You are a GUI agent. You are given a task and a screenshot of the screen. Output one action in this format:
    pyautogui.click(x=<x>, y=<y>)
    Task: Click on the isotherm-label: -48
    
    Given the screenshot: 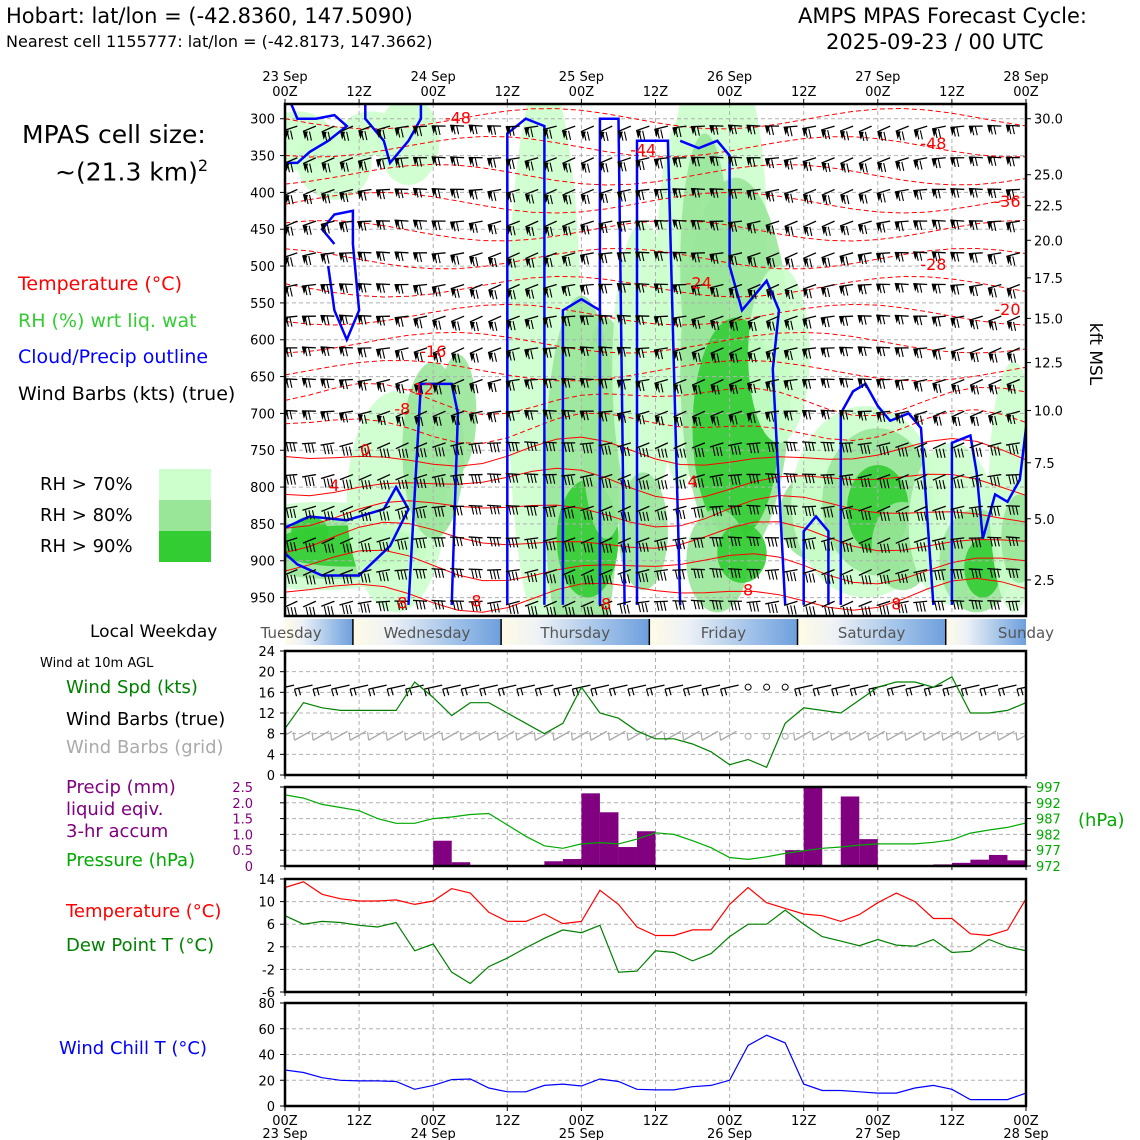 What is the action you would take?
    pyautogui.click(x=933, y=143)
    